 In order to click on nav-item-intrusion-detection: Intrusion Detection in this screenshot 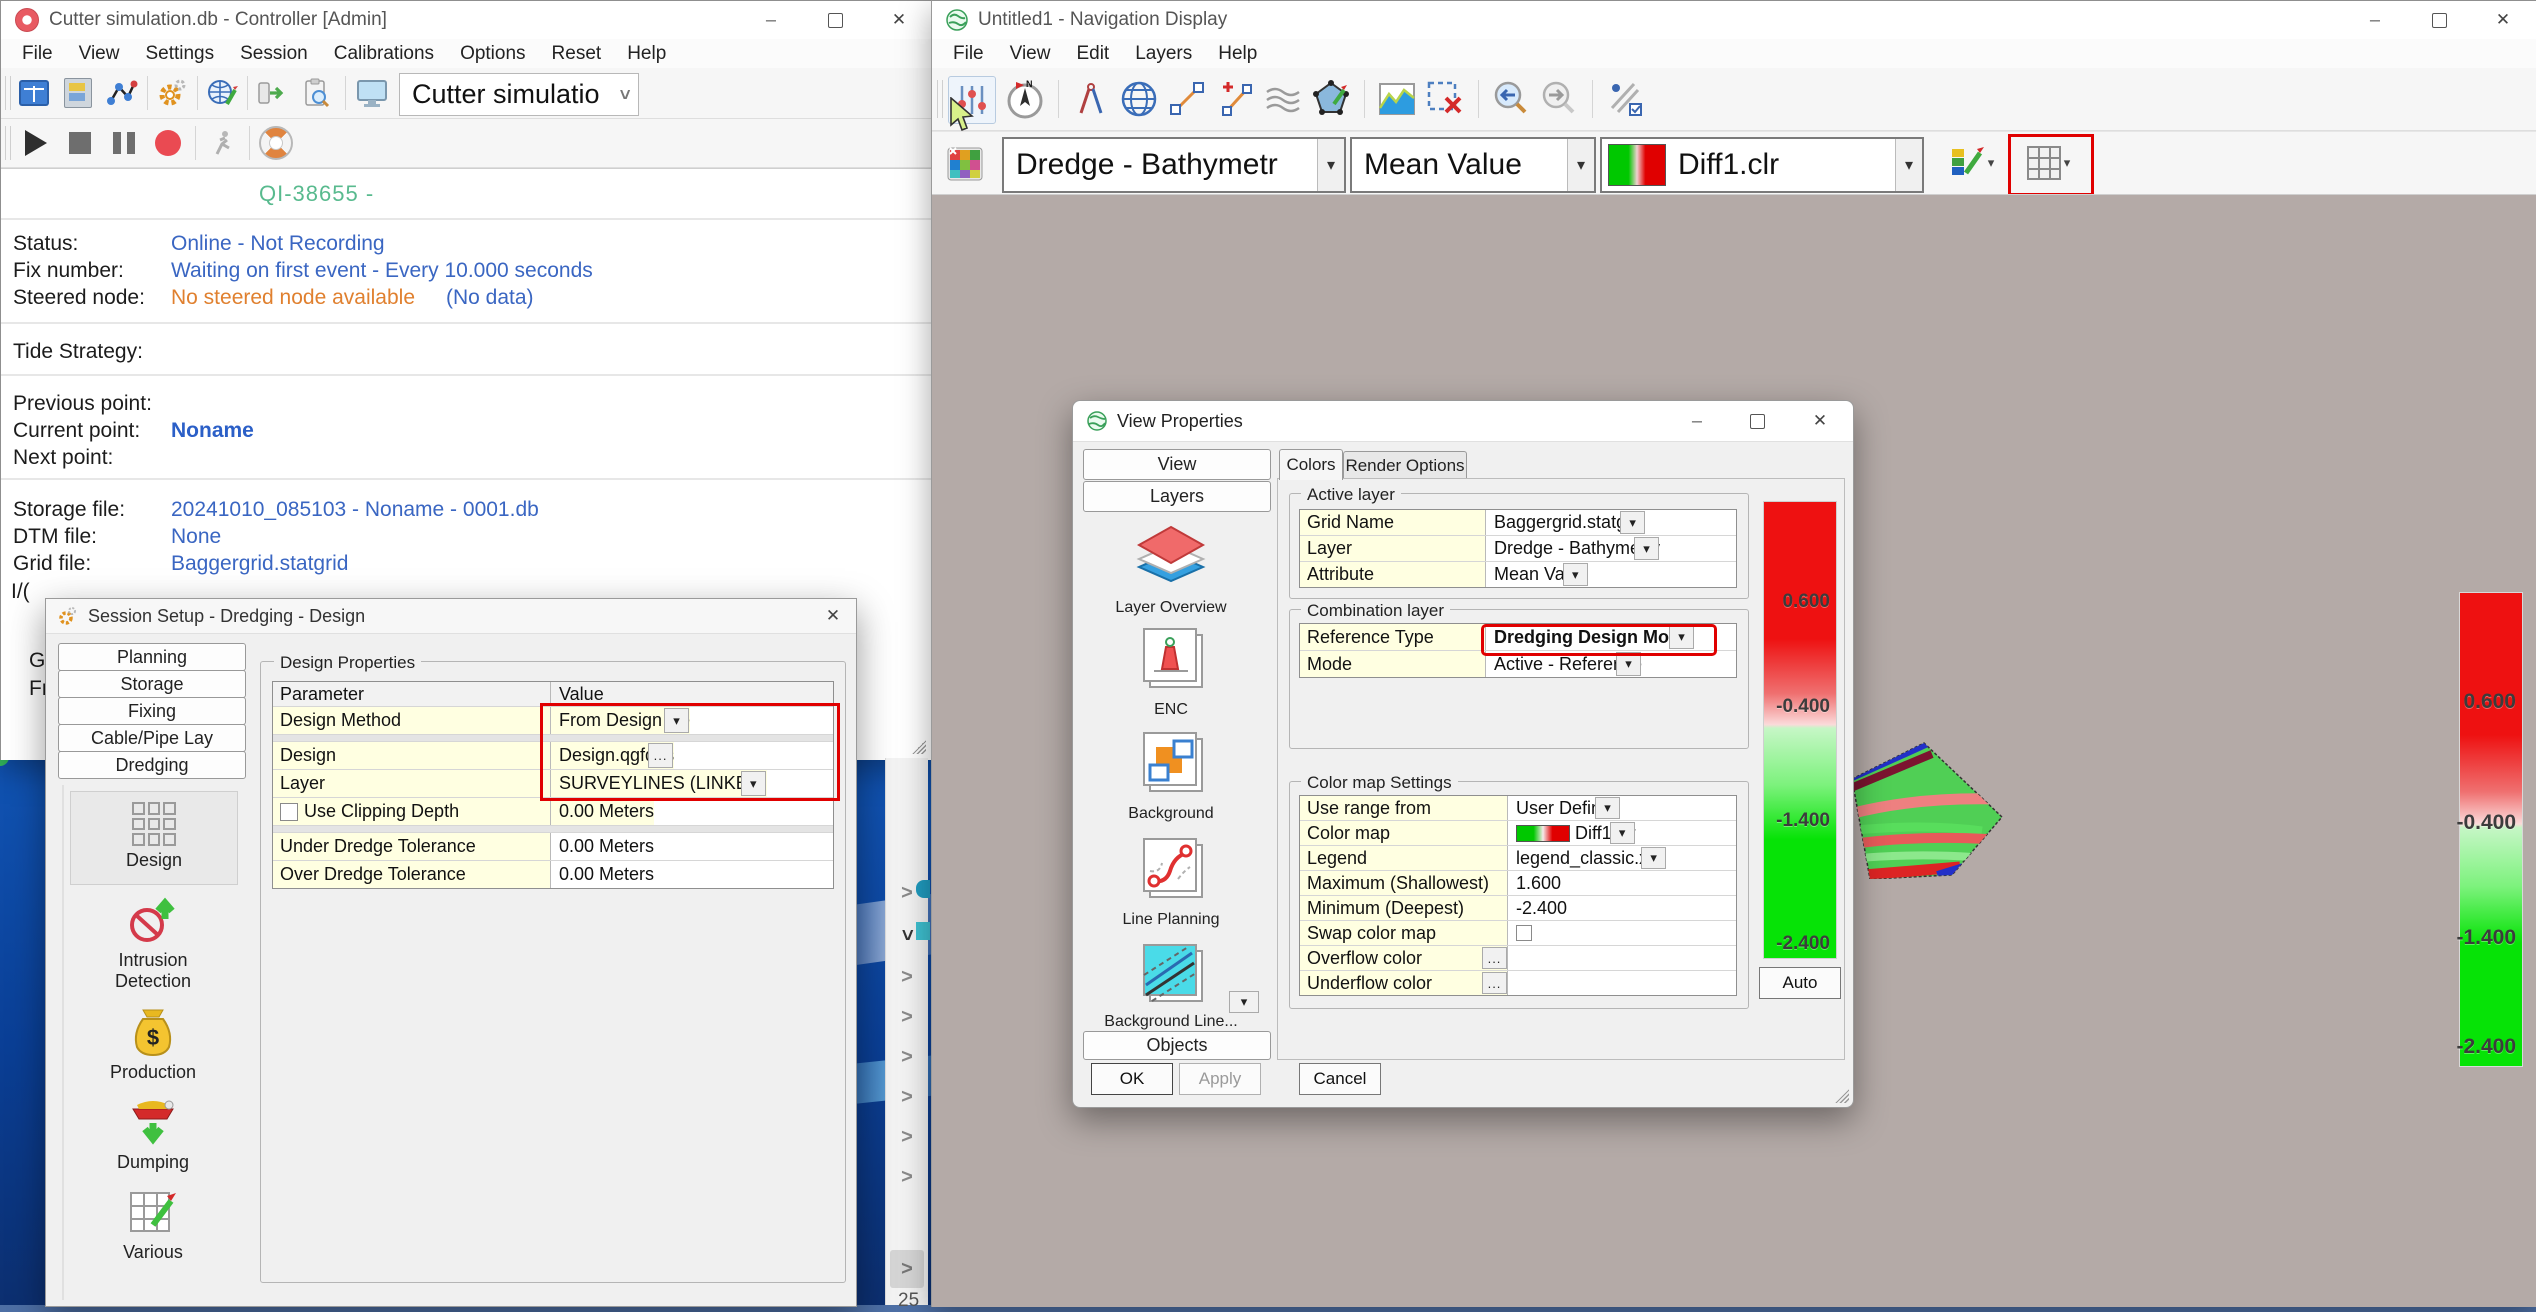, I will do `click(153, 945)`.